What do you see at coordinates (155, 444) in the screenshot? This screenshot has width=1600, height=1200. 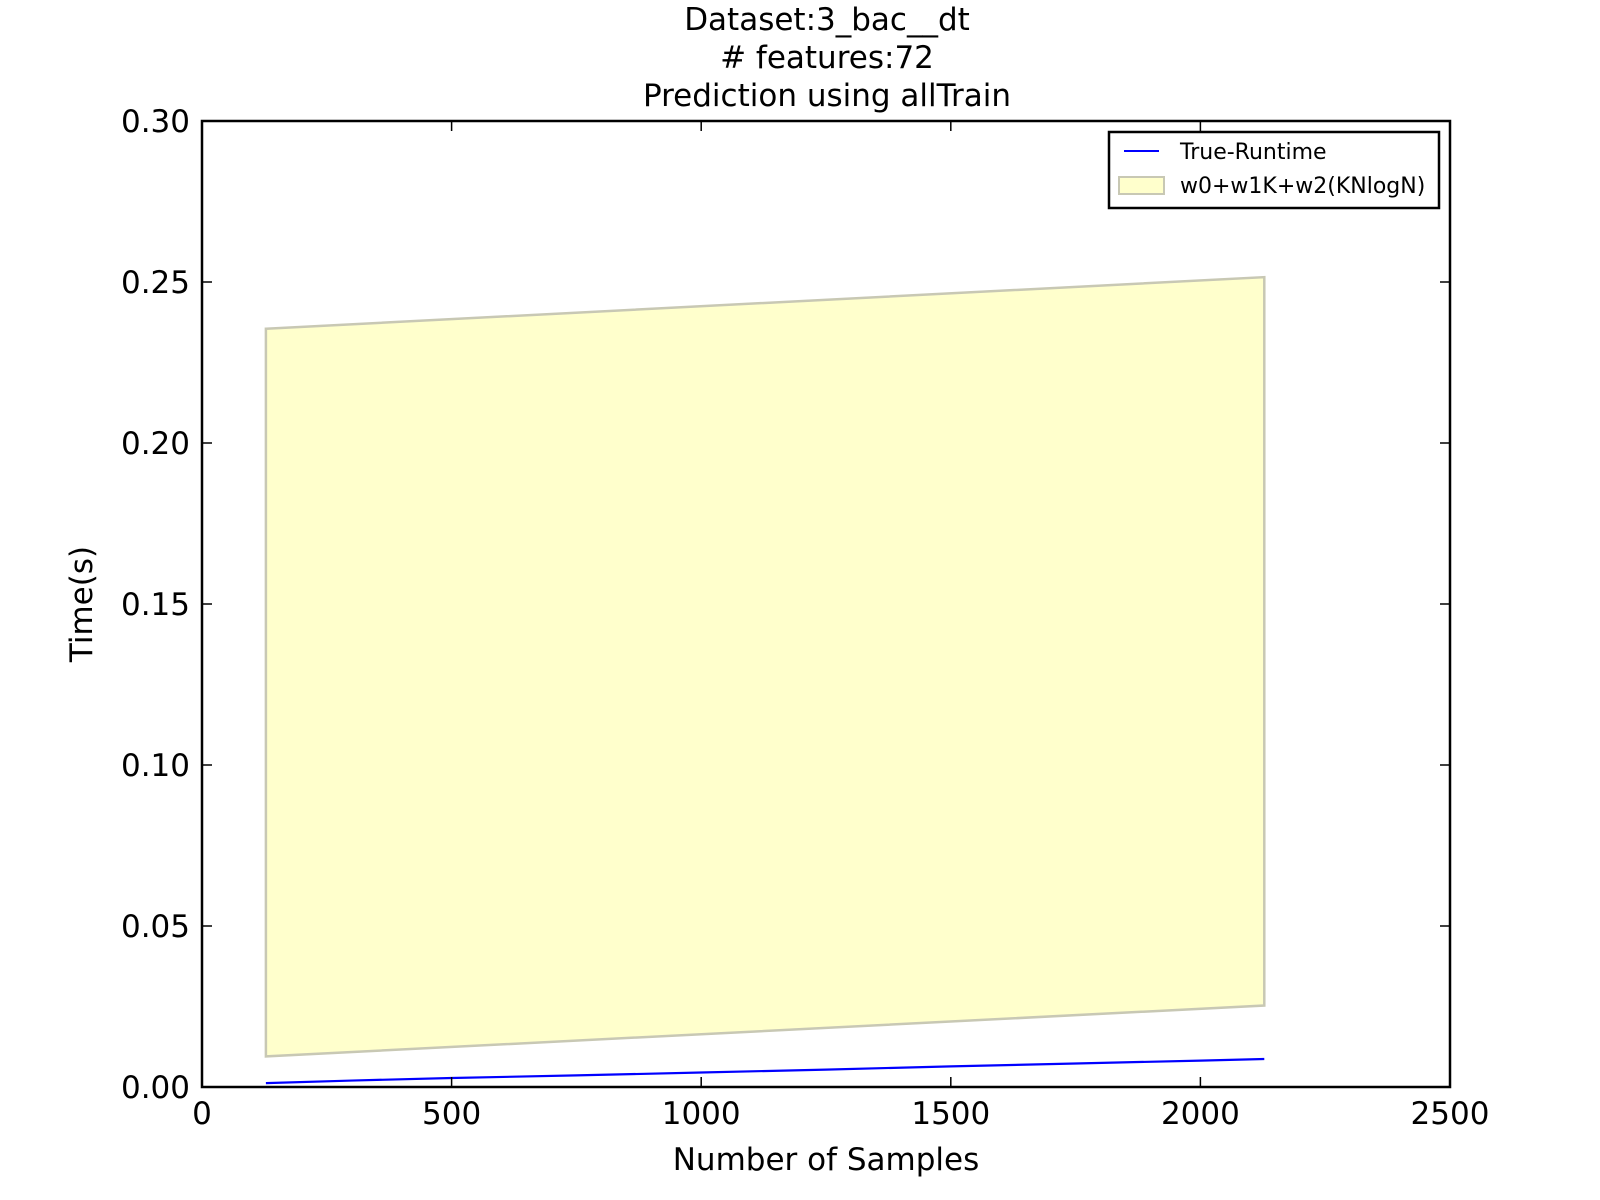 I see `y-tick-label: 0.20` at bounding box center [155, 444].